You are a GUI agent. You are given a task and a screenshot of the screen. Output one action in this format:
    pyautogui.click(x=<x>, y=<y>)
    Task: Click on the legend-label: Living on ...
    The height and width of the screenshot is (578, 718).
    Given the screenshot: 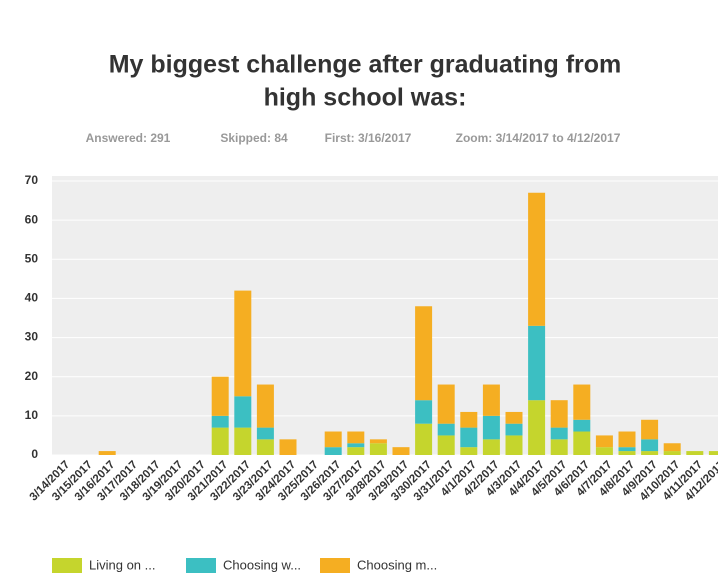 What is the action you would take?
    pyautogui.click(x=122, y=564)
    